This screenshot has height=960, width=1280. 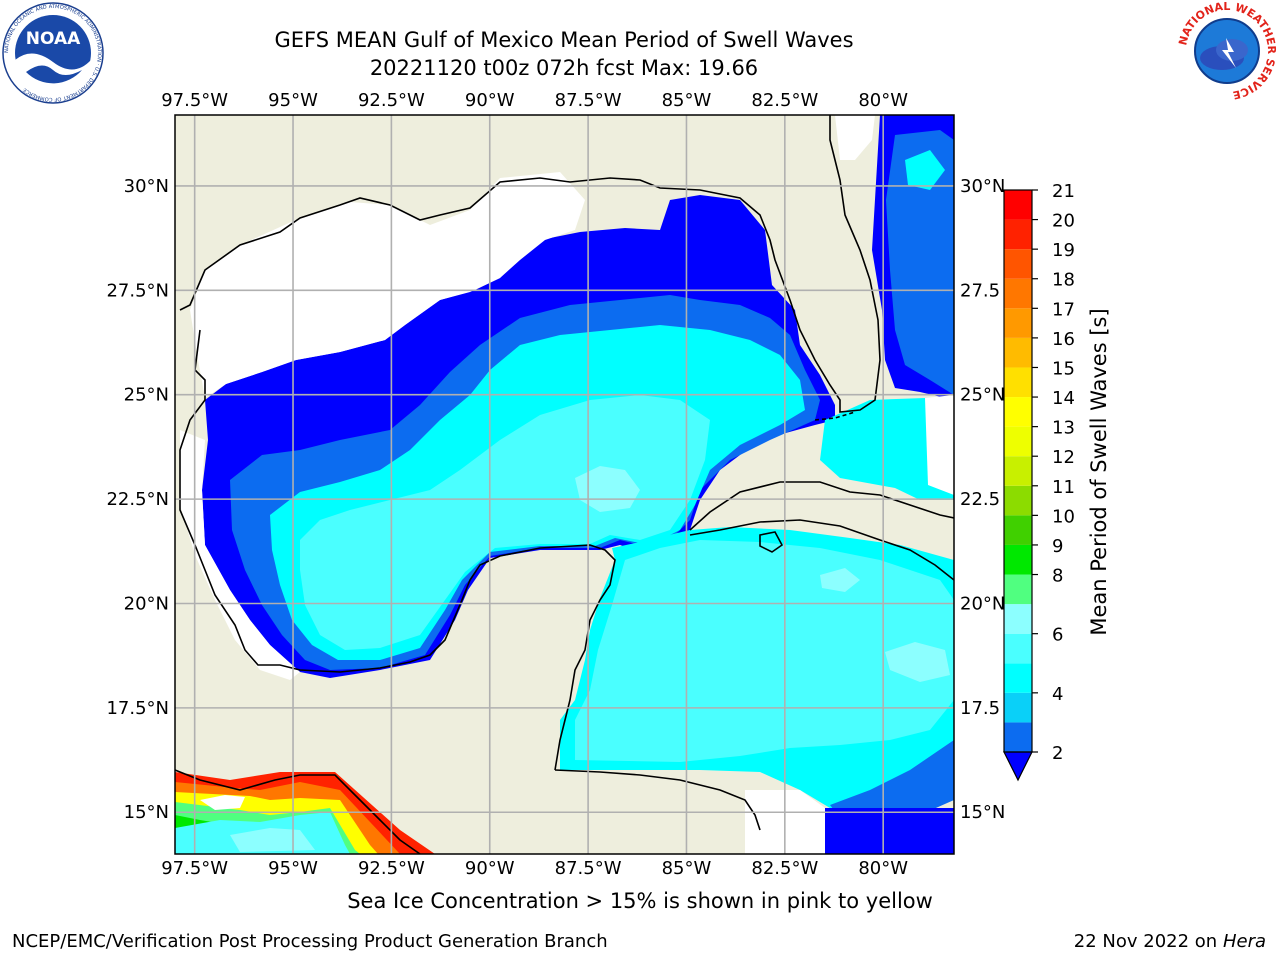 What do you see at coordinates (917, 662) in the screenshot?
I see `caribbean-swell-8-9-a` at bounding box center [917, 662].